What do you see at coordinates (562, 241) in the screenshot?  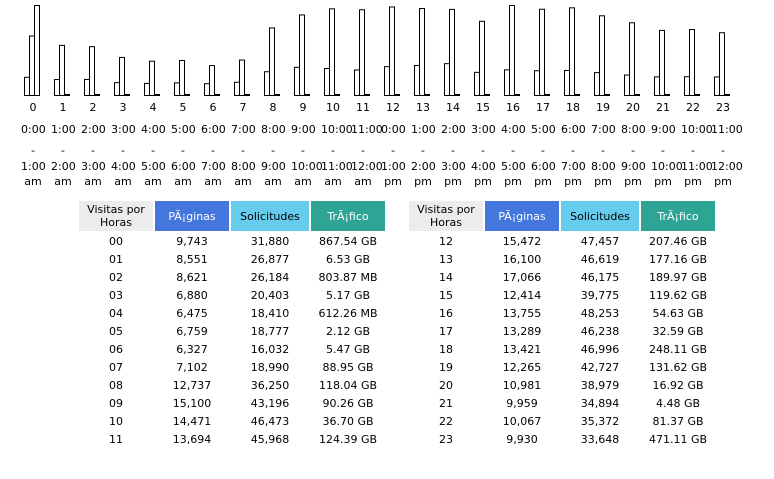 I see `table-row: 12 15,472 47,457 207.46 GB` at bounding box center [562, 241].